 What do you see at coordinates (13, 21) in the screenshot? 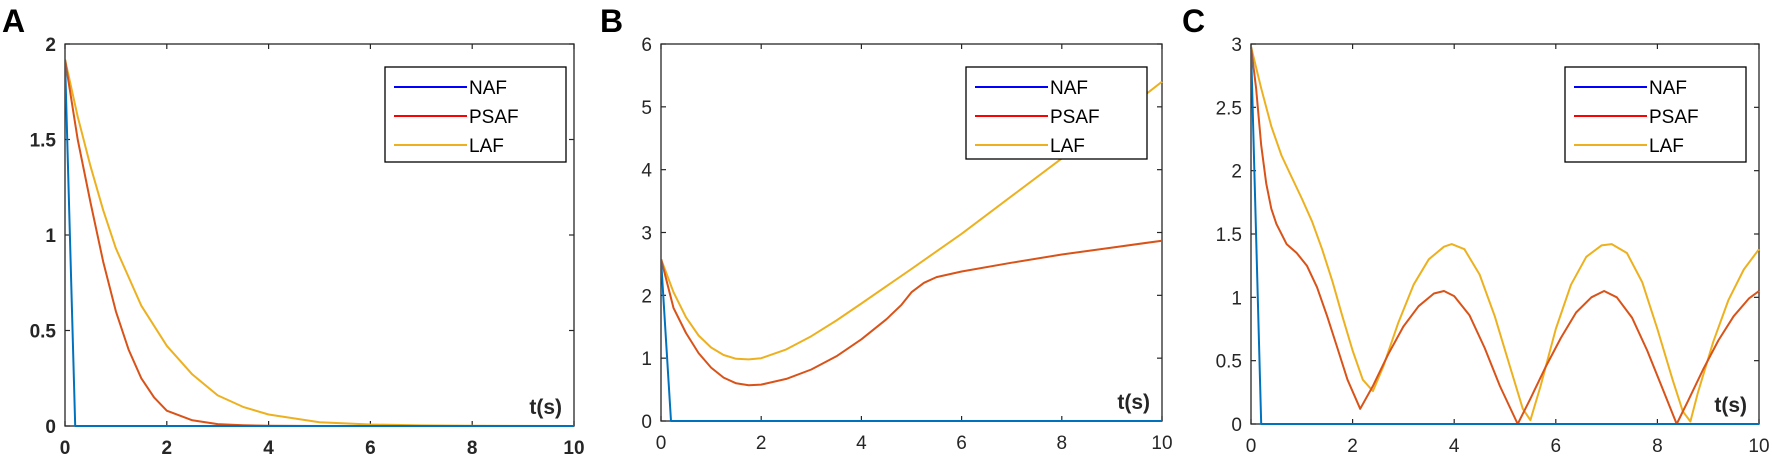
I see `panel-letter: A` at bounding box center [13, 21].